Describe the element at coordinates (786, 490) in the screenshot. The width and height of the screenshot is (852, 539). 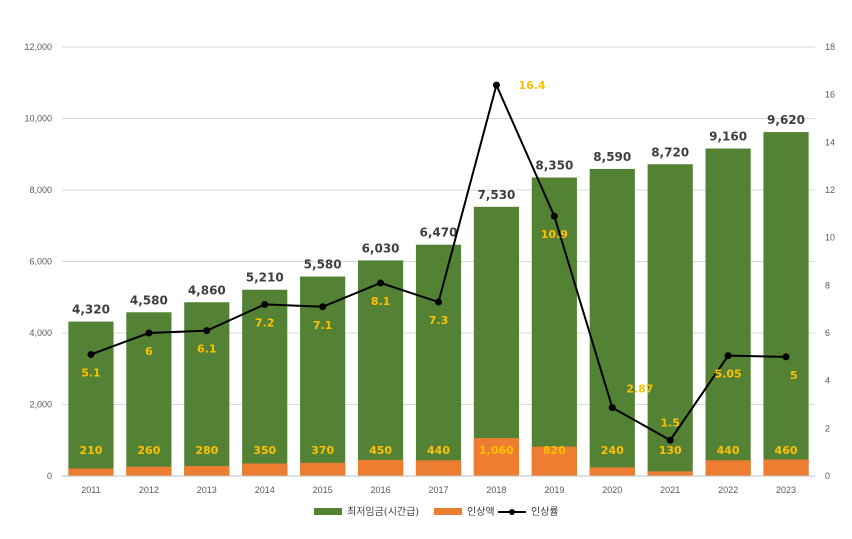
I see `x-tick-label: 2023` at that location.